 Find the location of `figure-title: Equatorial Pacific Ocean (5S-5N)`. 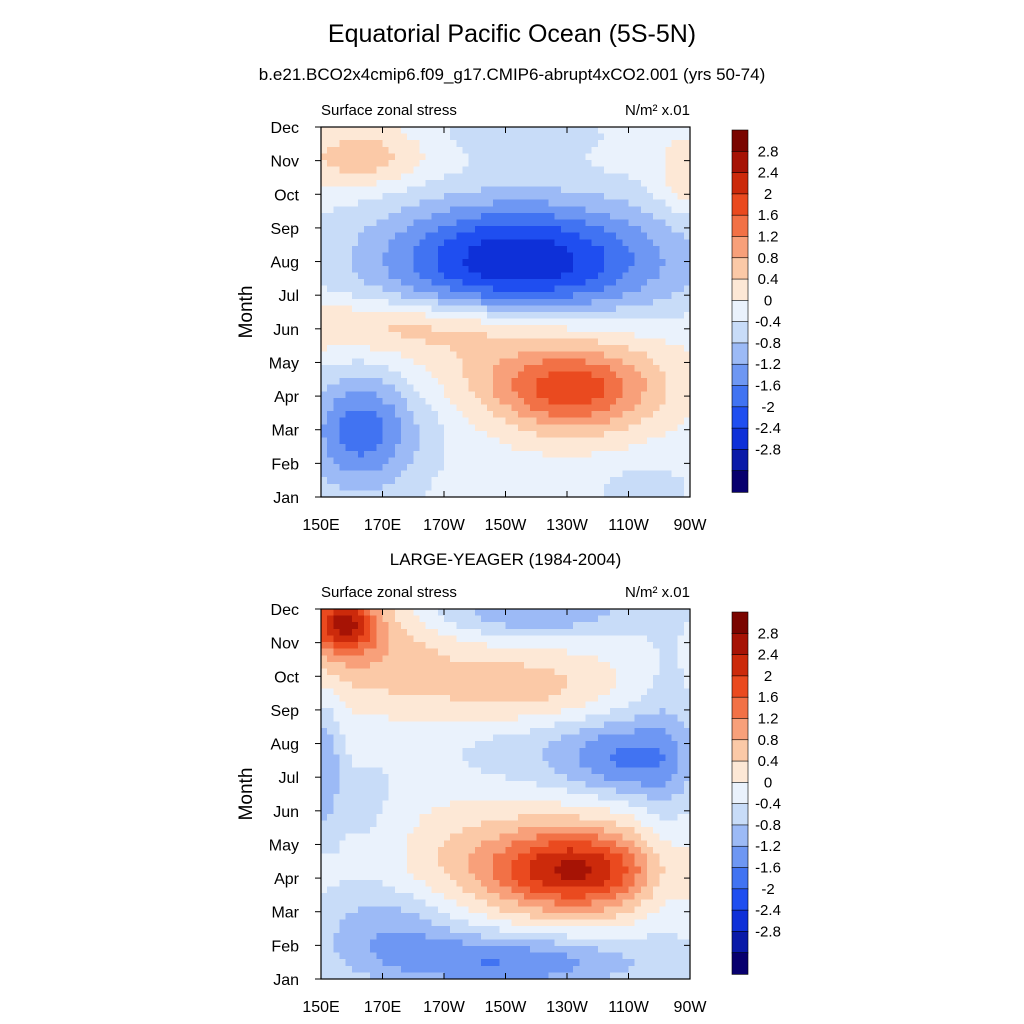

figure-title: Equatorial Pacific Ocean (5S-5N) is located at coordinates (512, 34).